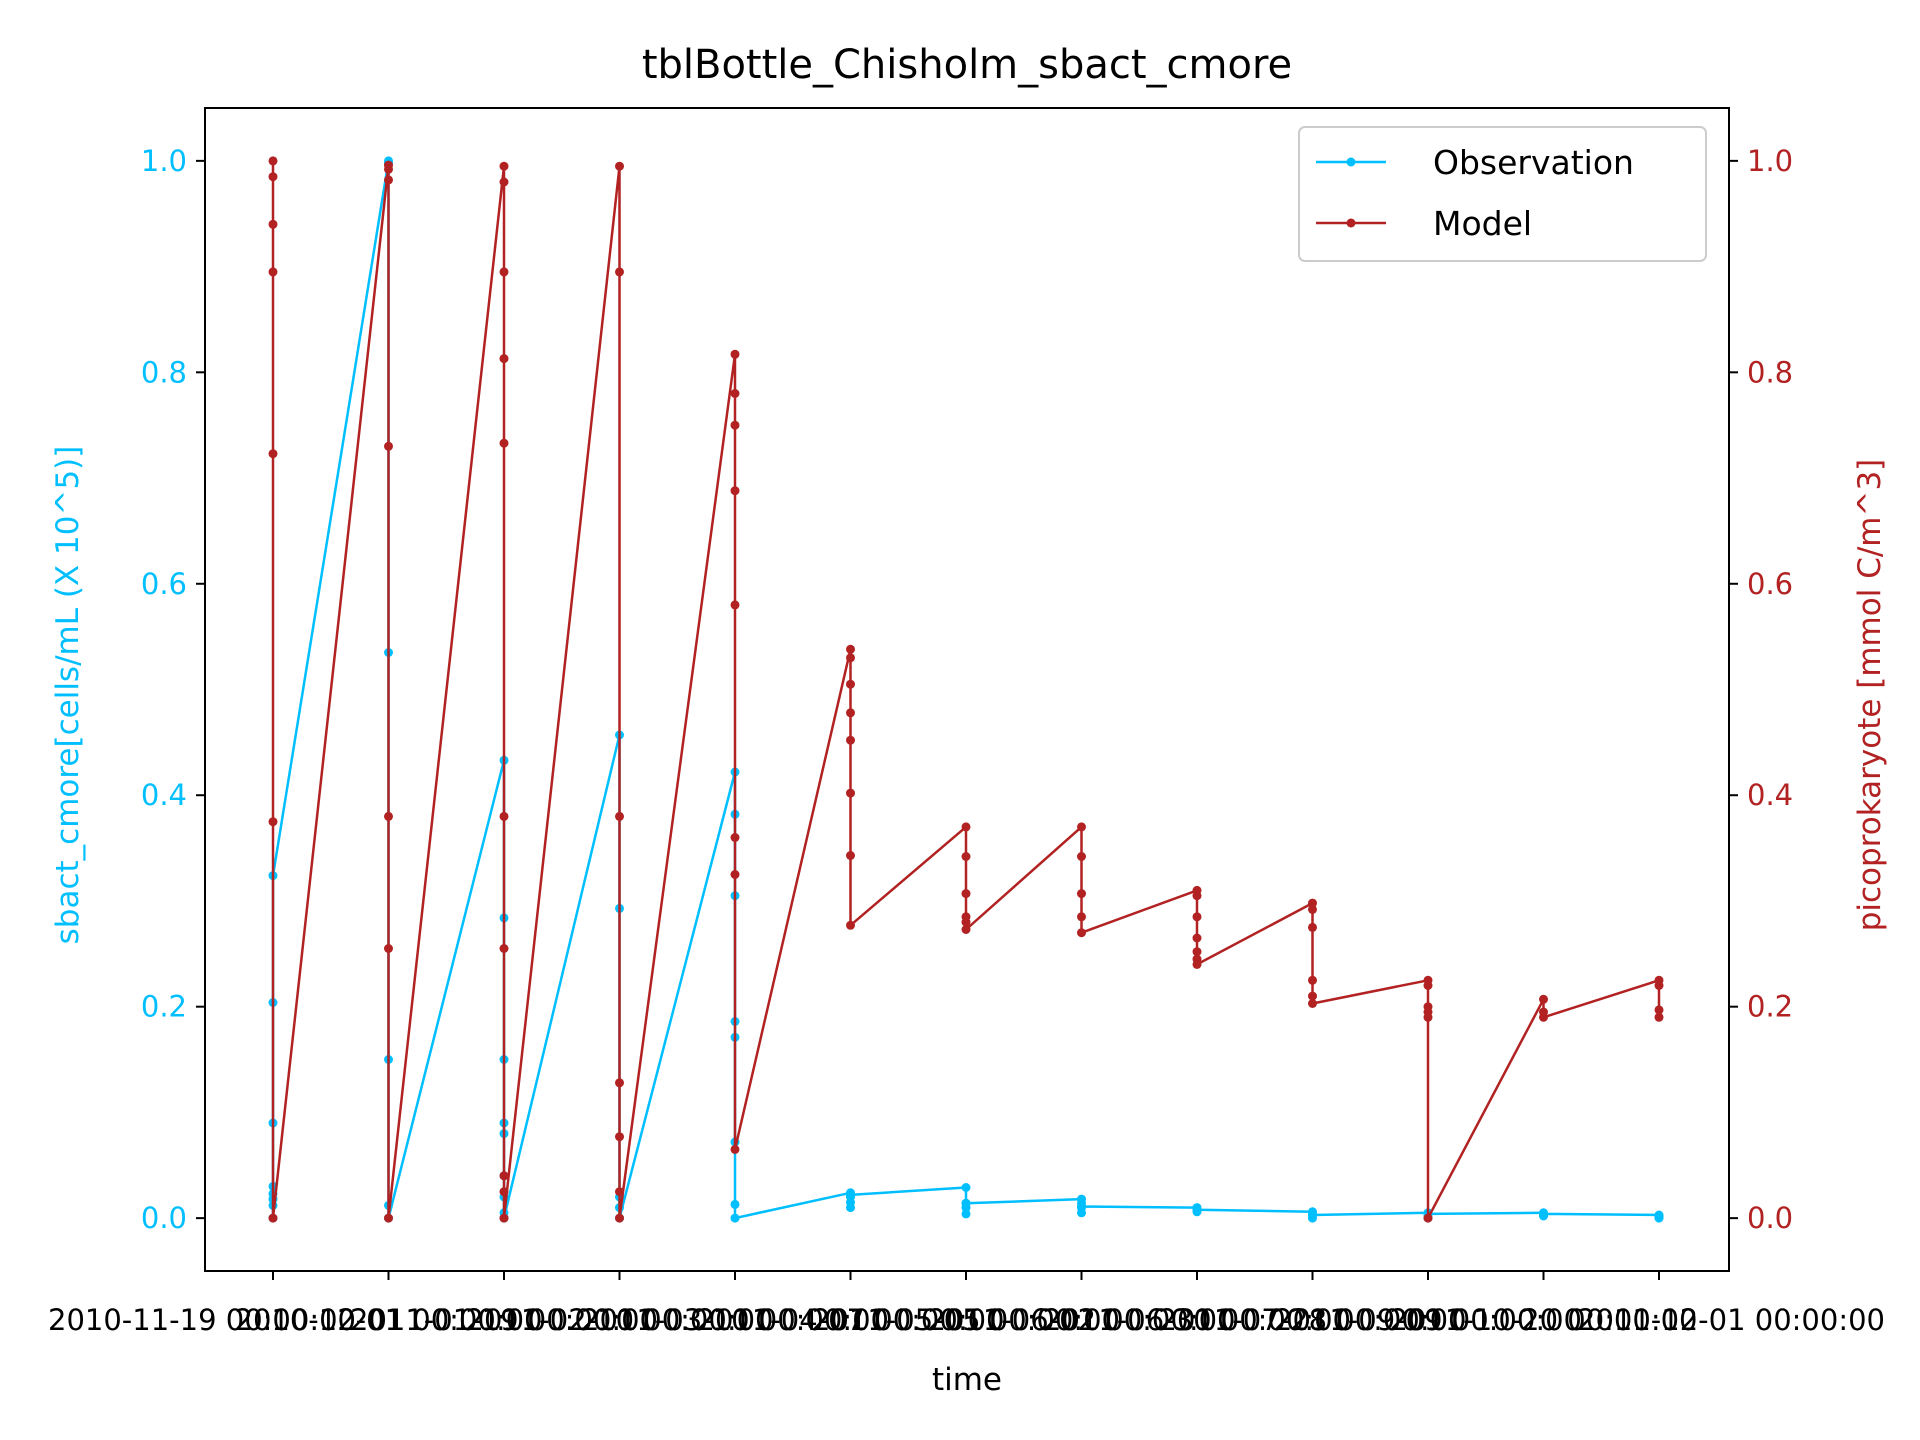 Image resolution: width=1920 pixels, height=1440 pixels. I want to click on left-y-tick-label: 0.4, so click(164, 795).